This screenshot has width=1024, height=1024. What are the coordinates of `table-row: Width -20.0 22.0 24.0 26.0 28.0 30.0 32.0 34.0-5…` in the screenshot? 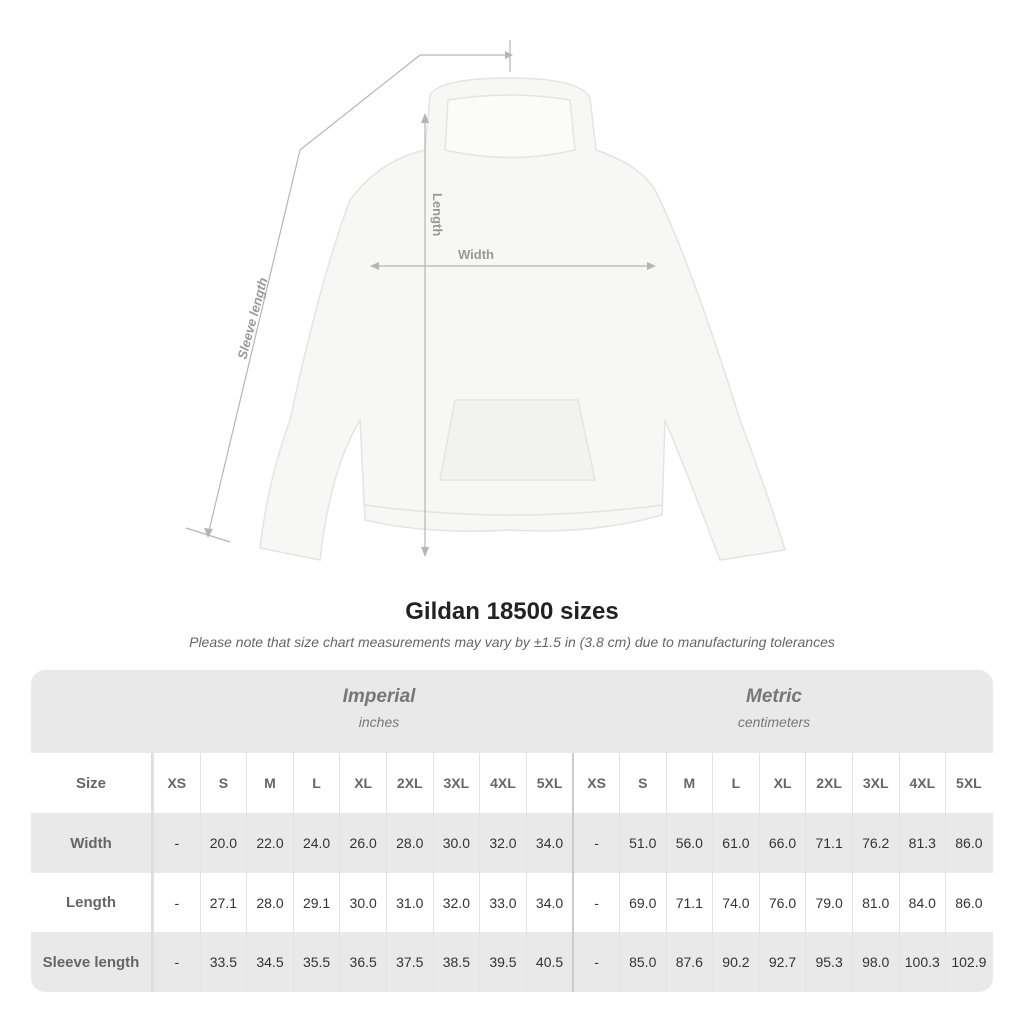 It's located at (512, 843).